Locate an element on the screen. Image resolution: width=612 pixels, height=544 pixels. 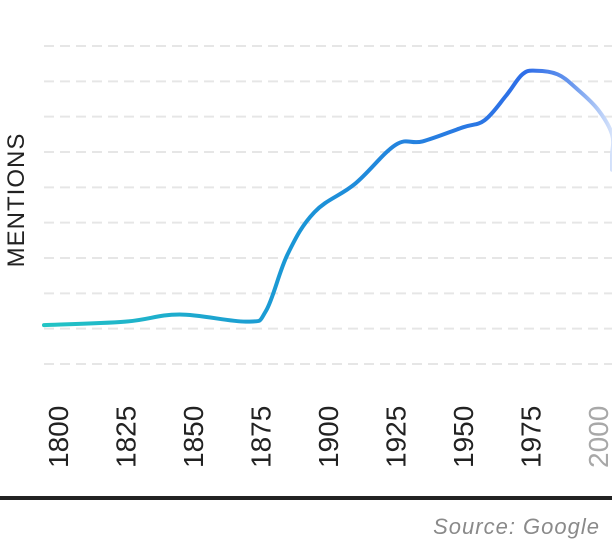
bottom-rule is located at coordinates (306, 498).